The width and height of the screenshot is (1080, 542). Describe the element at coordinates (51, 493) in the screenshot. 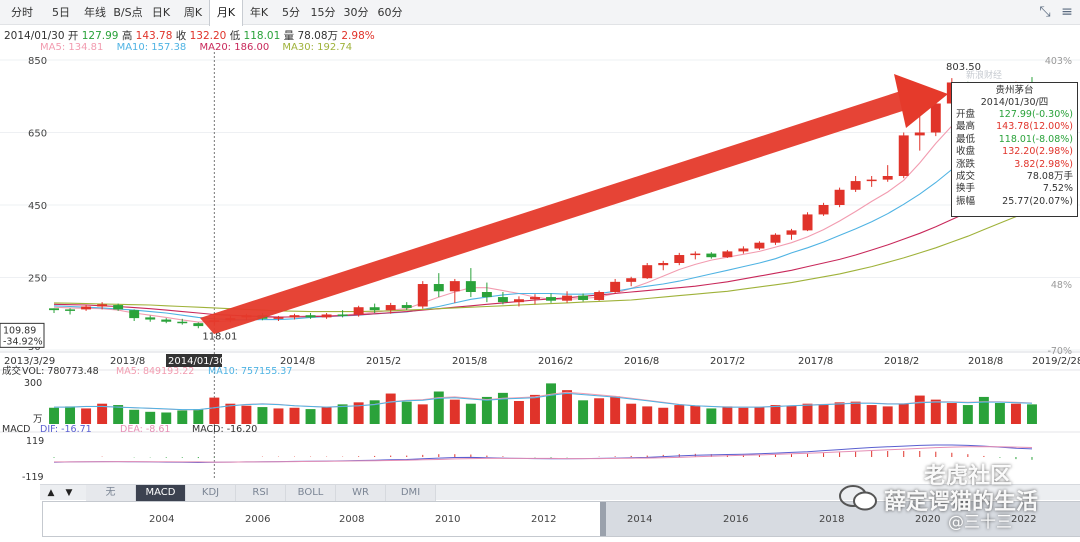

I see `scroll-up-icon: ▲` at that location.